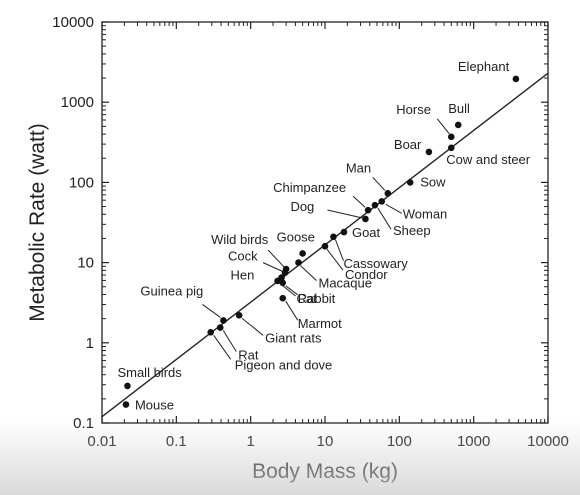  Describe the element at coordinates (37, 222) in the screenshot. I see `y-axis-title: Metabolic Rate (watt)` at that location.